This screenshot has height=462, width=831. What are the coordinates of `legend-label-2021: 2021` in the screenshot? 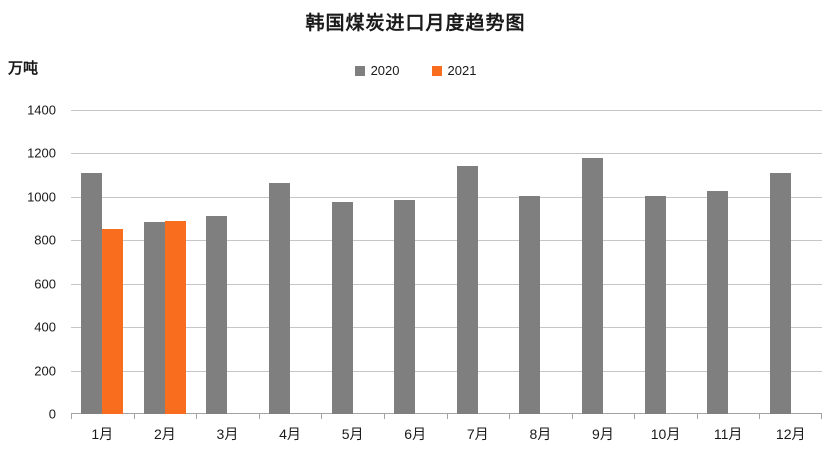 It's located at (462, 70).